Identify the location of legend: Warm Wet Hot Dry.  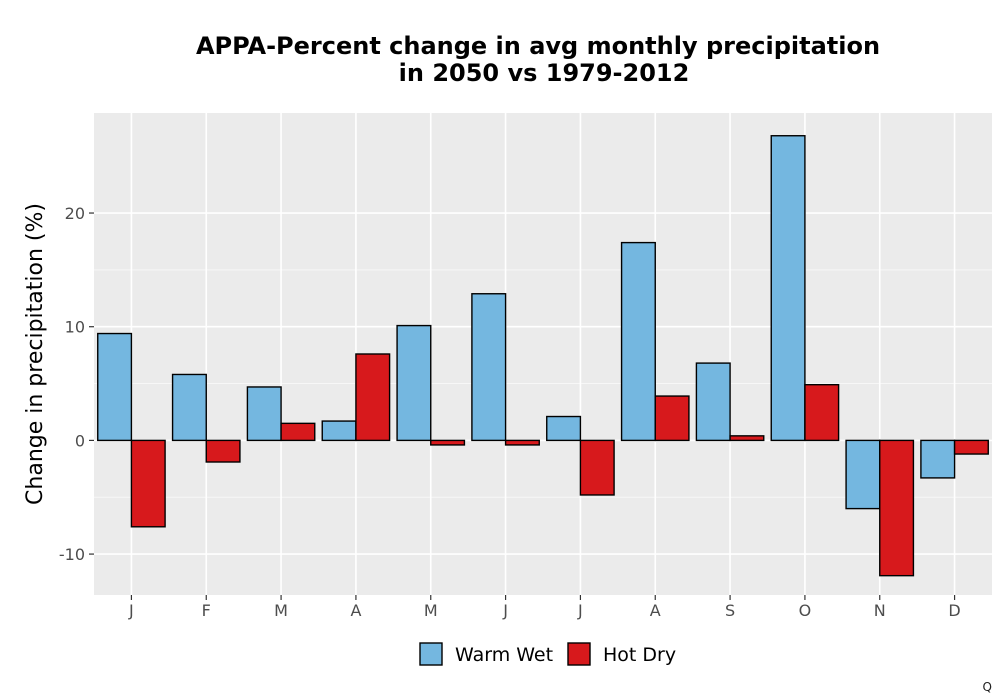
(547, 654).